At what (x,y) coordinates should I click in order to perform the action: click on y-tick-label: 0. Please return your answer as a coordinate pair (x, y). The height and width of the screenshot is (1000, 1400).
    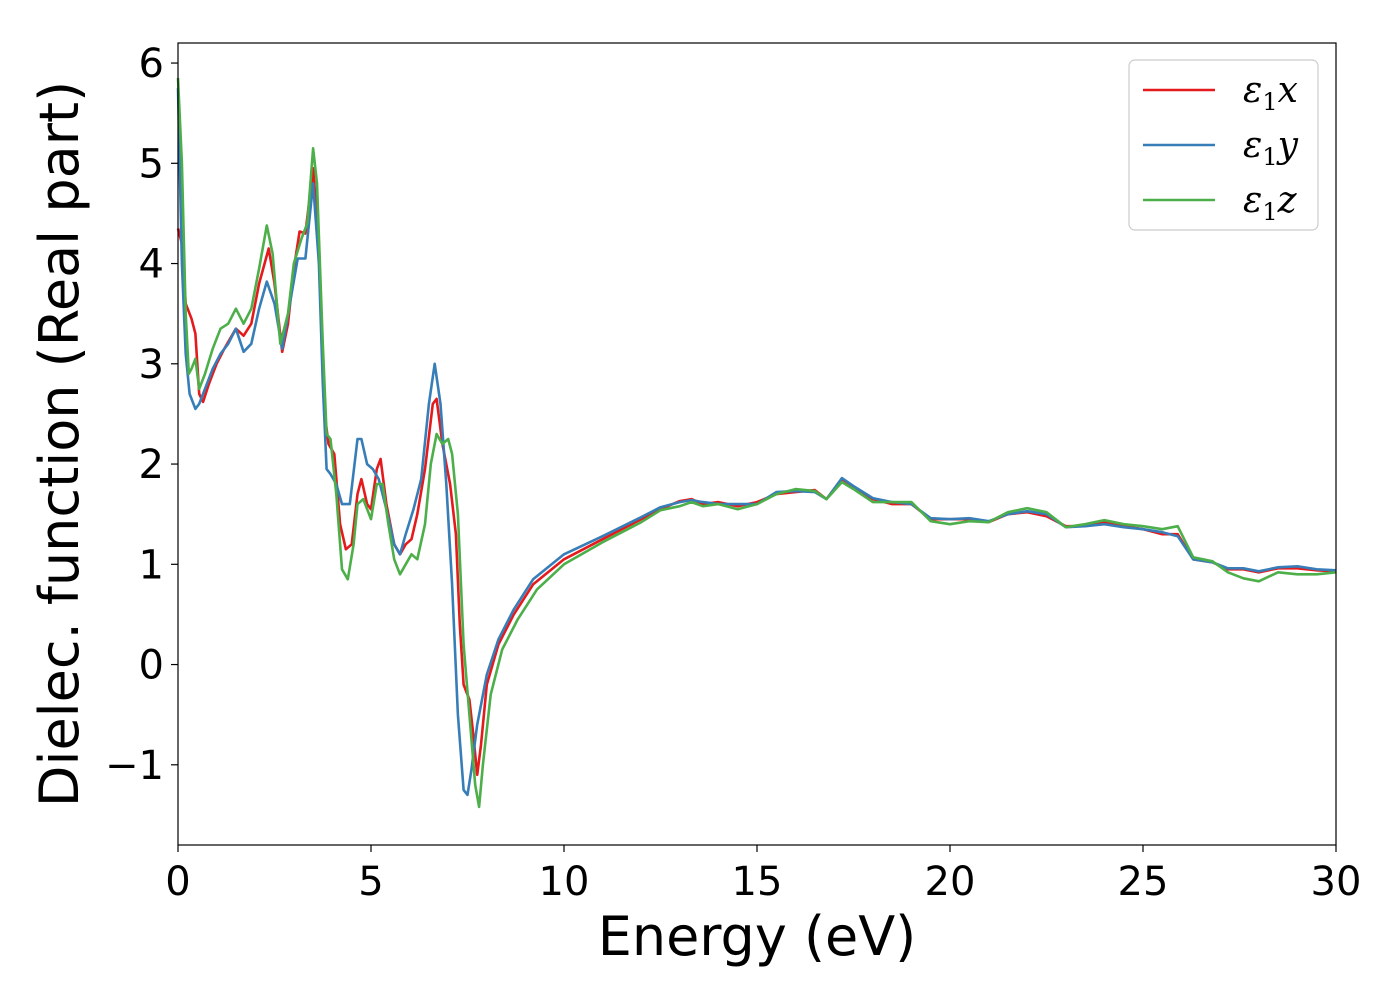
    Looking at the image, I should click on (151, 666).